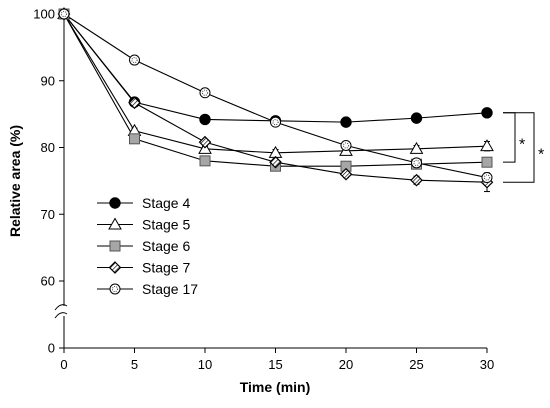  Describe the element at coordinates (63, 364) in the screenshot. I see `x-tick-label: 0` at that location.